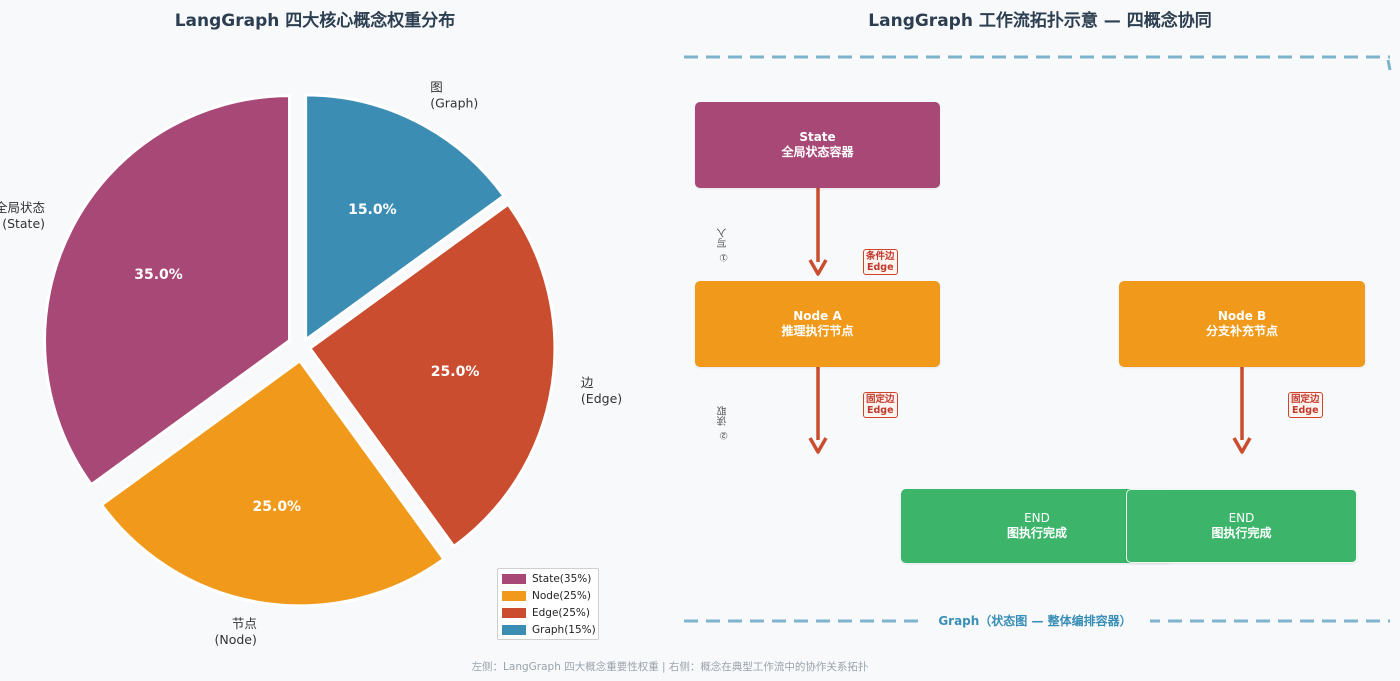 This screenshot has width=1400, height=681. Describe the element at coordinates (561, 596) in the screenshot. I see `legend-label-1: Node(25%)` at that location.